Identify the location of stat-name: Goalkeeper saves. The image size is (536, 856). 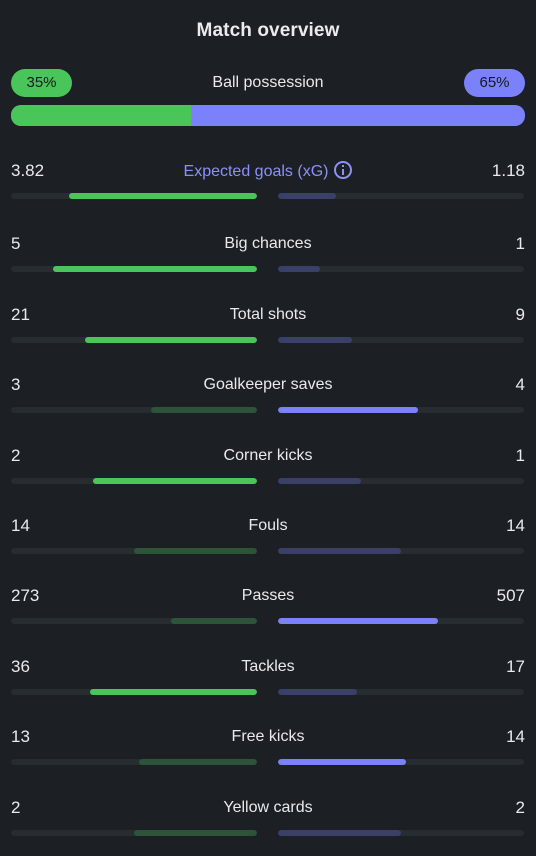
(268, 385).